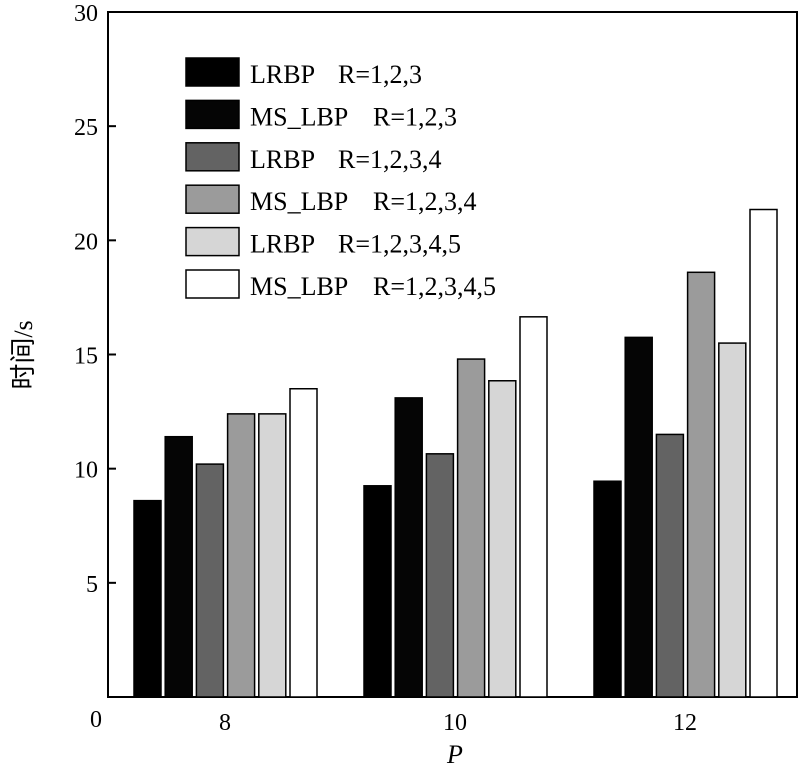  I want to click on y-tick-label: 10, so click(86, 471).